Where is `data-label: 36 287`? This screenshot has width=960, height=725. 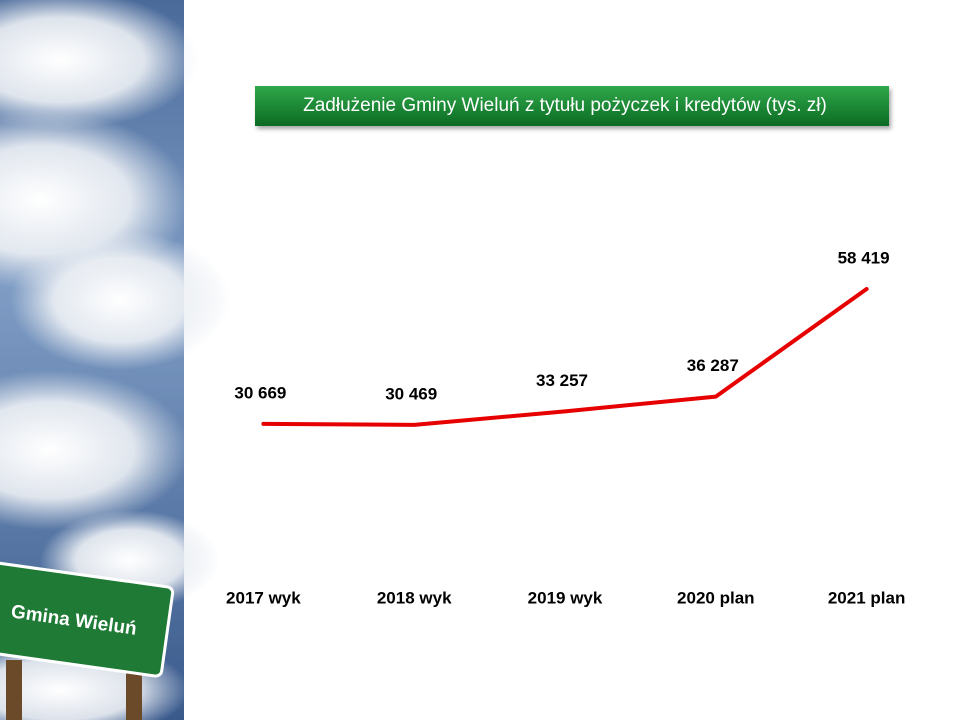
data-label: 36 287 is located at coordinates (713, 365).